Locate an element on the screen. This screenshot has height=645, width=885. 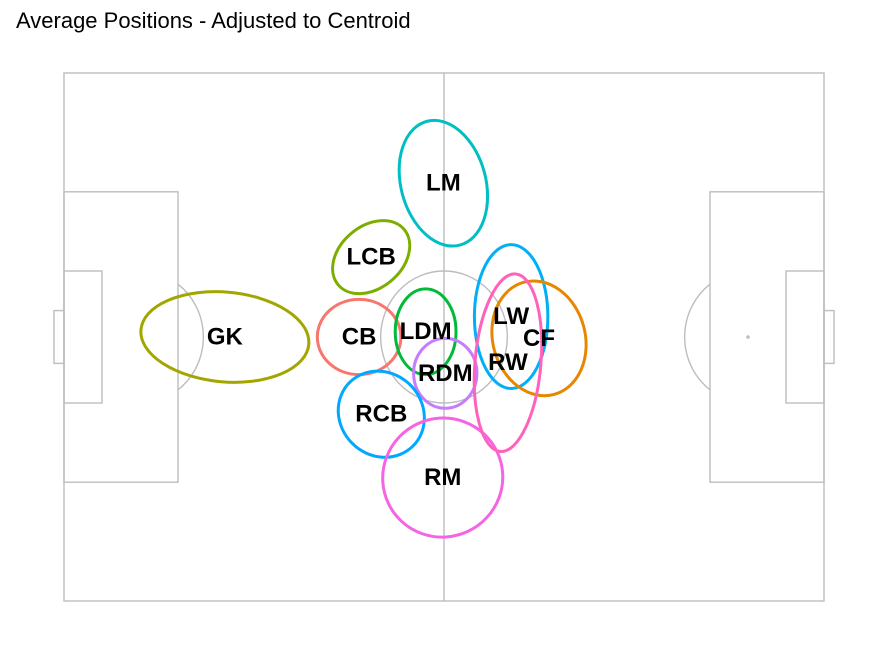
position-label-rdm: RDM is located at coordinates (445, 373).